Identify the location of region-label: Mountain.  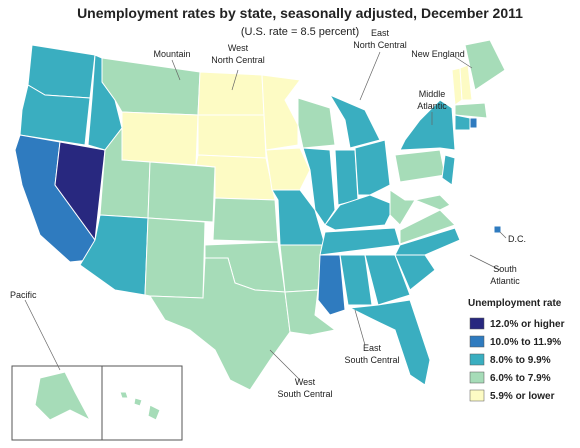
(171, 54).